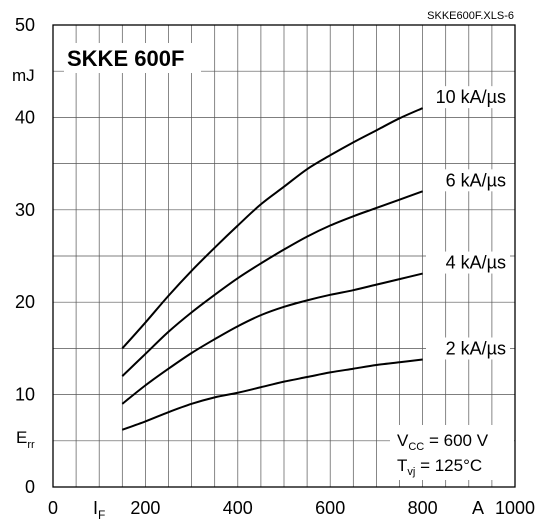 Image resolution: width=549 pixels, height=521 pixels. Describe the element at coordinates (478, 508) in the screenshot. I see `x-unit-label: A` at that location.